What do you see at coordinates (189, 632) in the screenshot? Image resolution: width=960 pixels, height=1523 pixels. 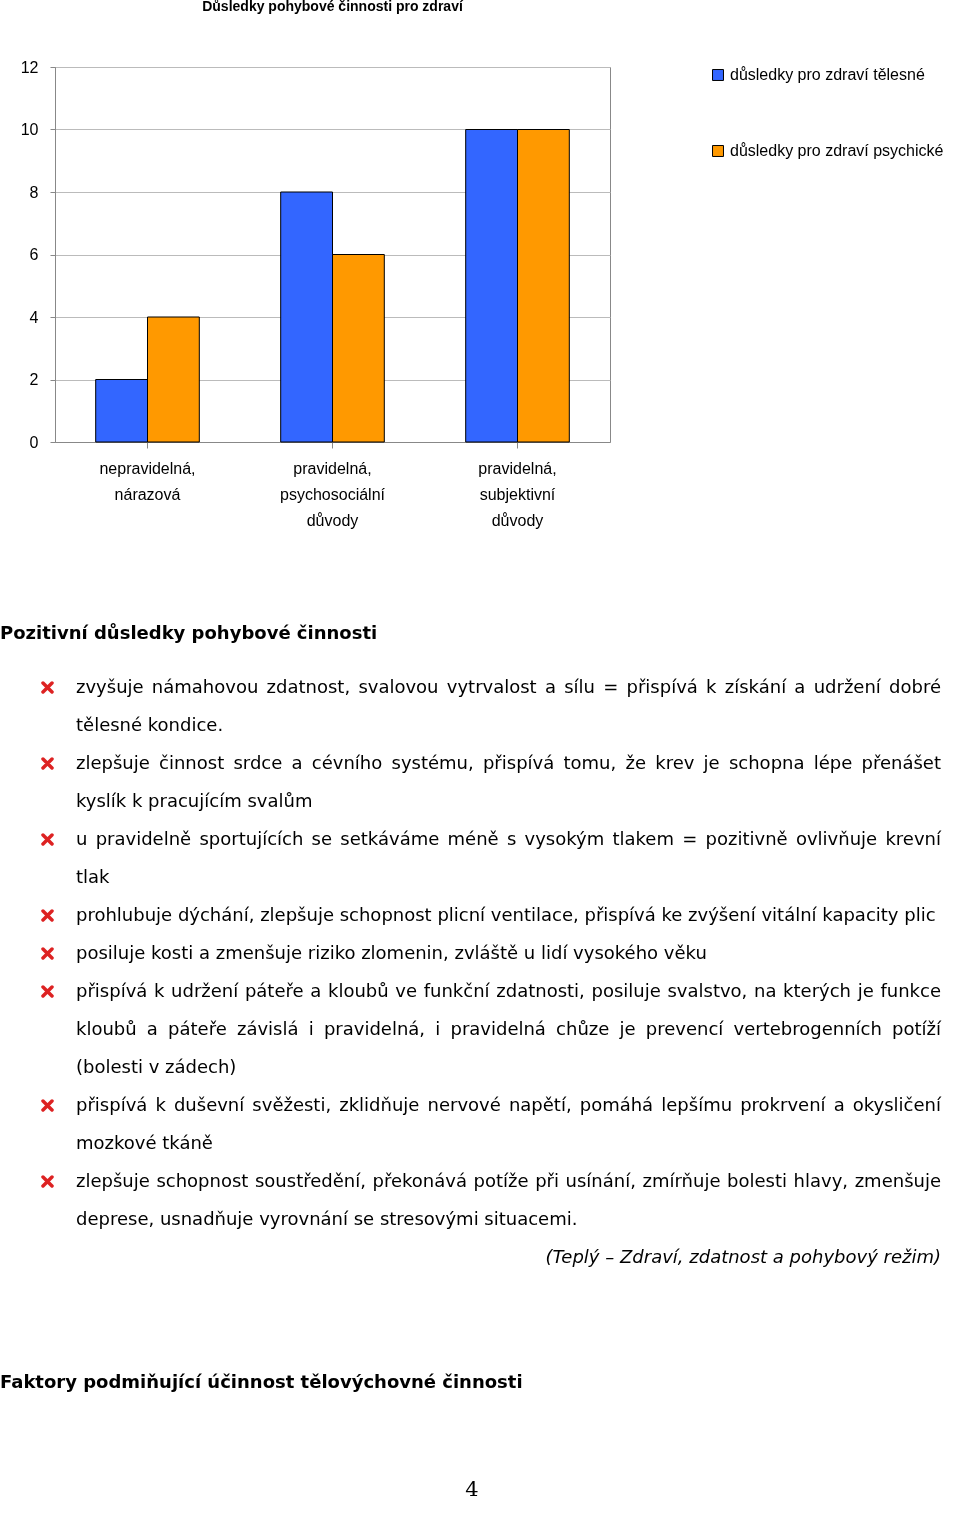 I see `text: Pozitivní důsledky pohybové činnosti` at bounding box center [189, 632].